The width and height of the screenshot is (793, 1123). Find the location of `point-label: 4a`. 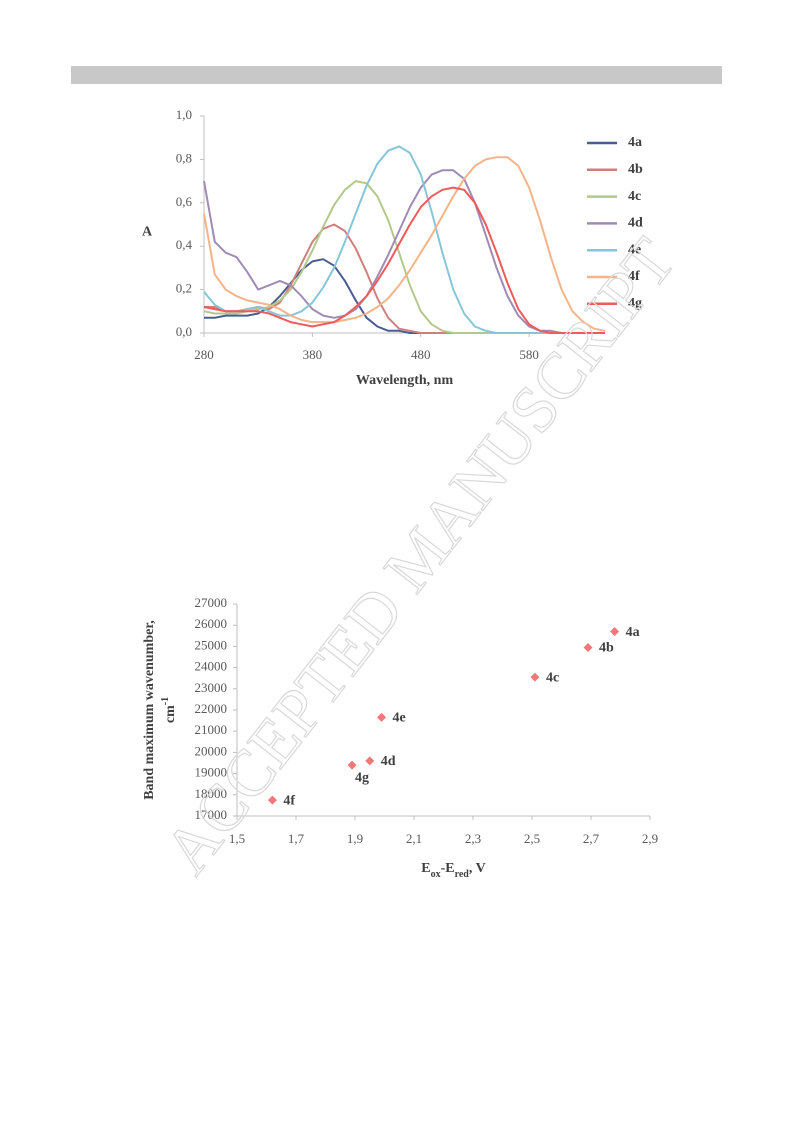

point-label: 4a is located at coordinates (633, 632).